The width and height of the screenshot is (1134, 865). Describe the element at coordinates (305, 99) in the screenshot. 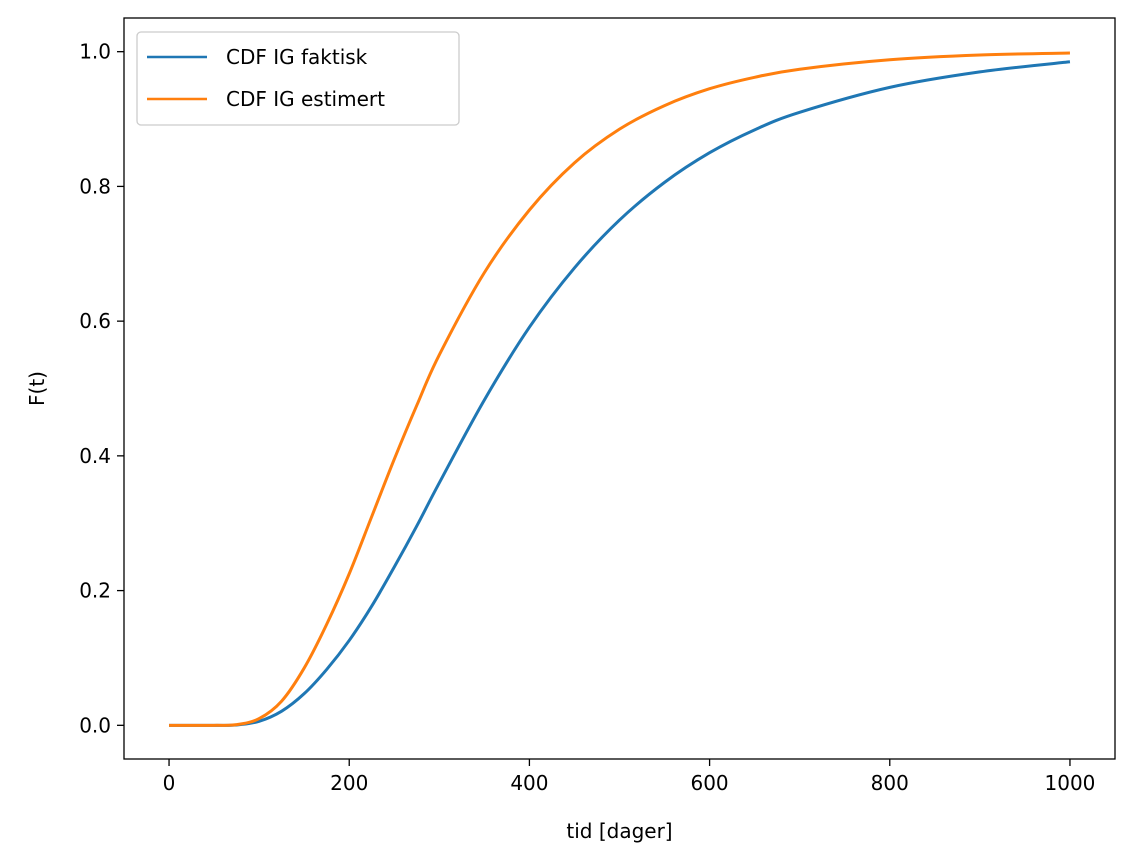

I see `legend-label-estimert: CDF IG estimert` at that location.